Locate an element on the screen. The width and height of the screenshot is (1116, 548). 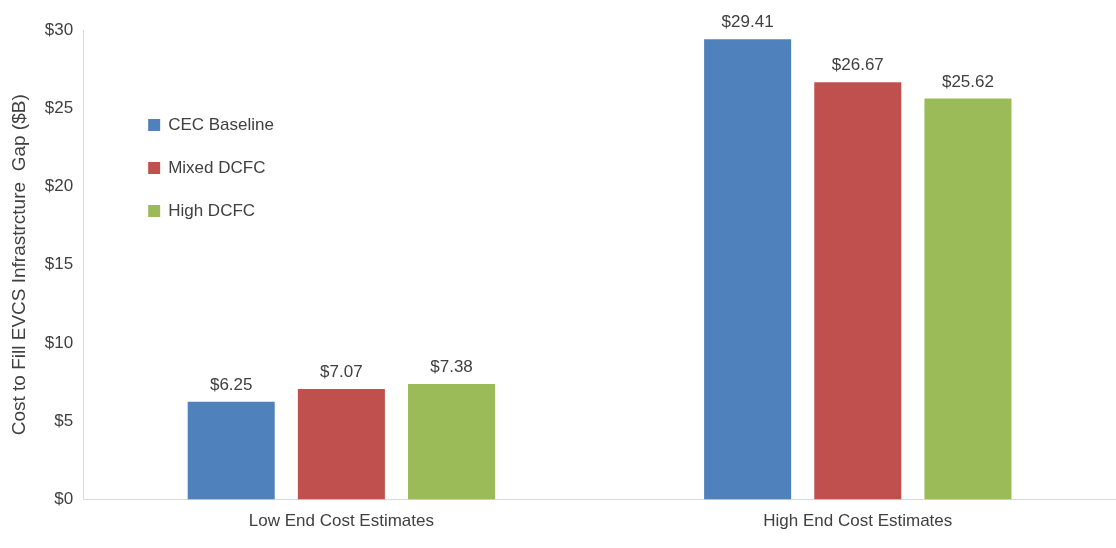
x-tick-label: High End Cost Estimates is located at coordinates (858, 521).